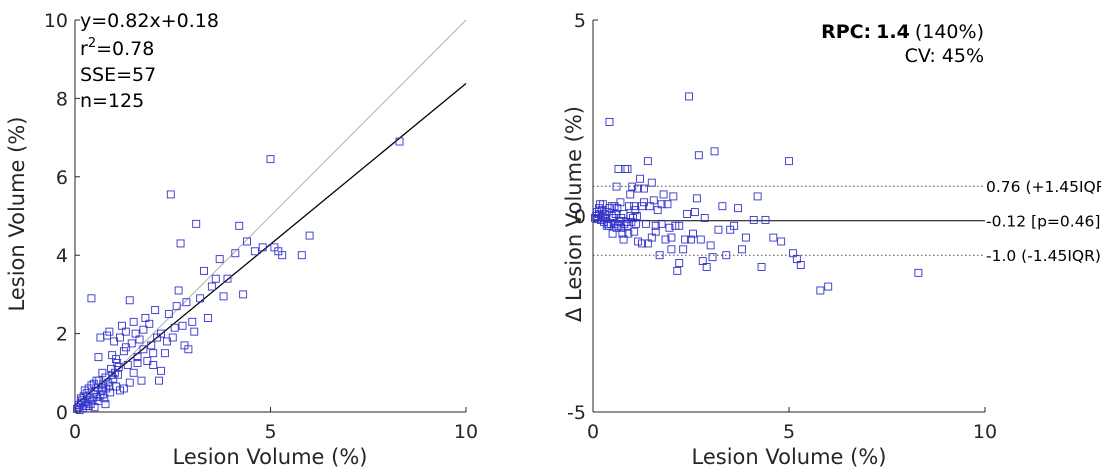 The width and height of the screenshot is (1101, 472). I want to click on left-x-tick-label: 0, so click(75, 432).